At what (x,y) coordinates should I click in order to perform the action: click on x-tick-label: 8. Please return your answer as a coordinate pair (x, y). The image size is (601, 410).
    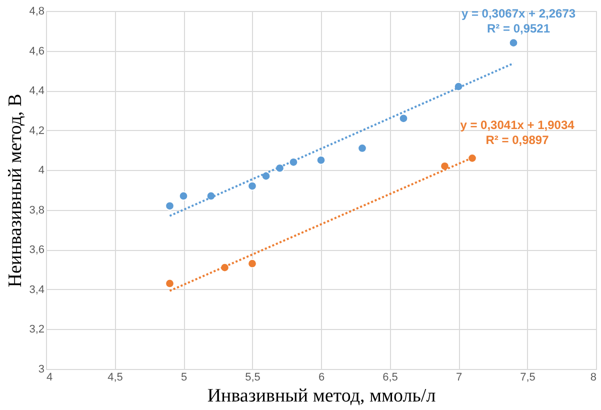
    Looking at the image, I should click on (593, 378).